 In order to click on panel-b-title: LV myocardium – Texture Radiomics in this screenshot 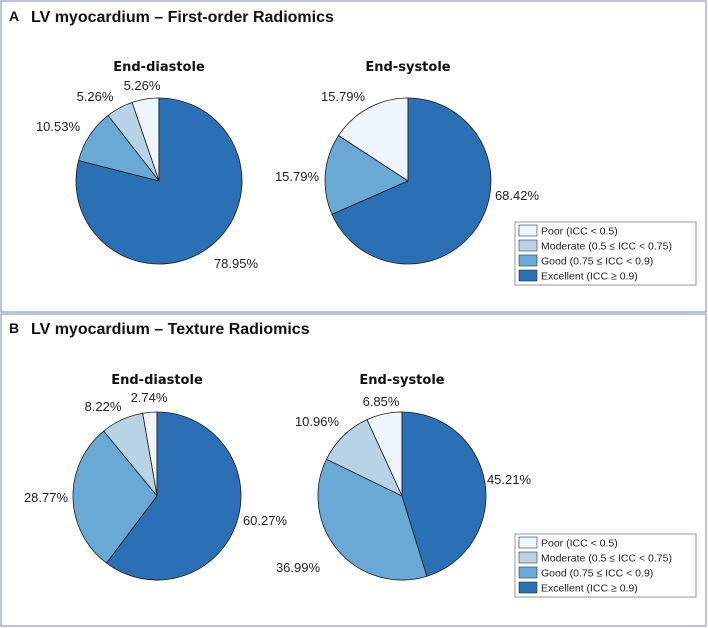, I will do `click(170, 329)`.